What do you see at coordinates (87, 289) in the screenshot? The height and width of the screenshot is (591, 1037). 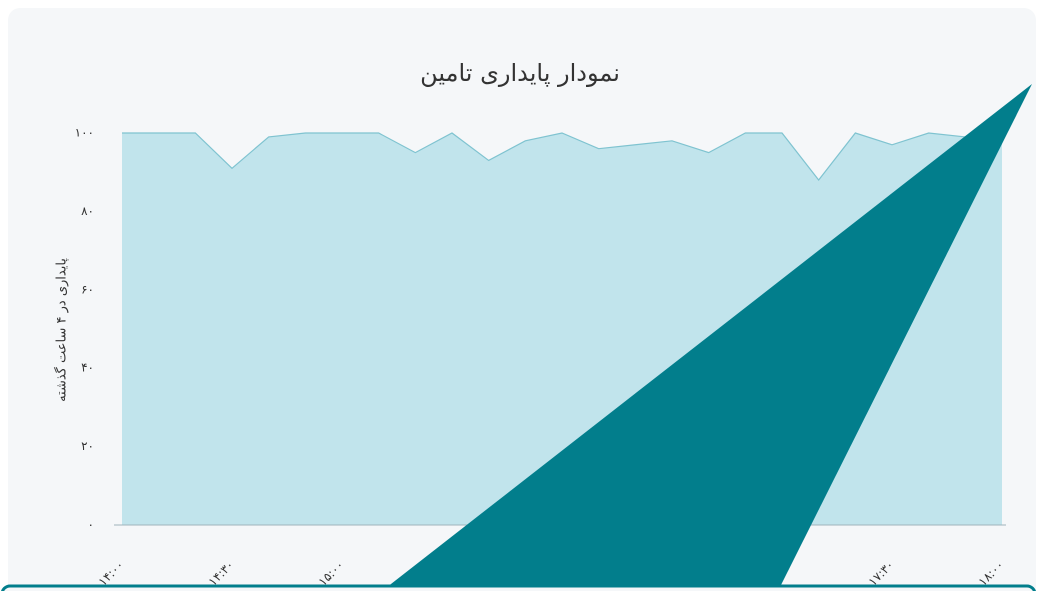 I see `y-tick-label: ۶۰` at bounding box center [87, 289].